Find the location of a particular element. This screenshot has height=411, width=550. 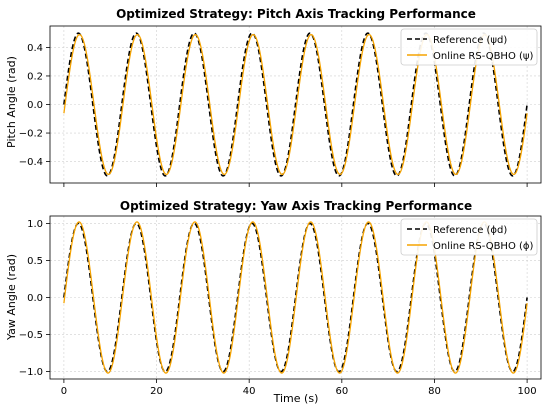

pitch-y-tick-label: −0.2 is located at coordinates (31, 134).